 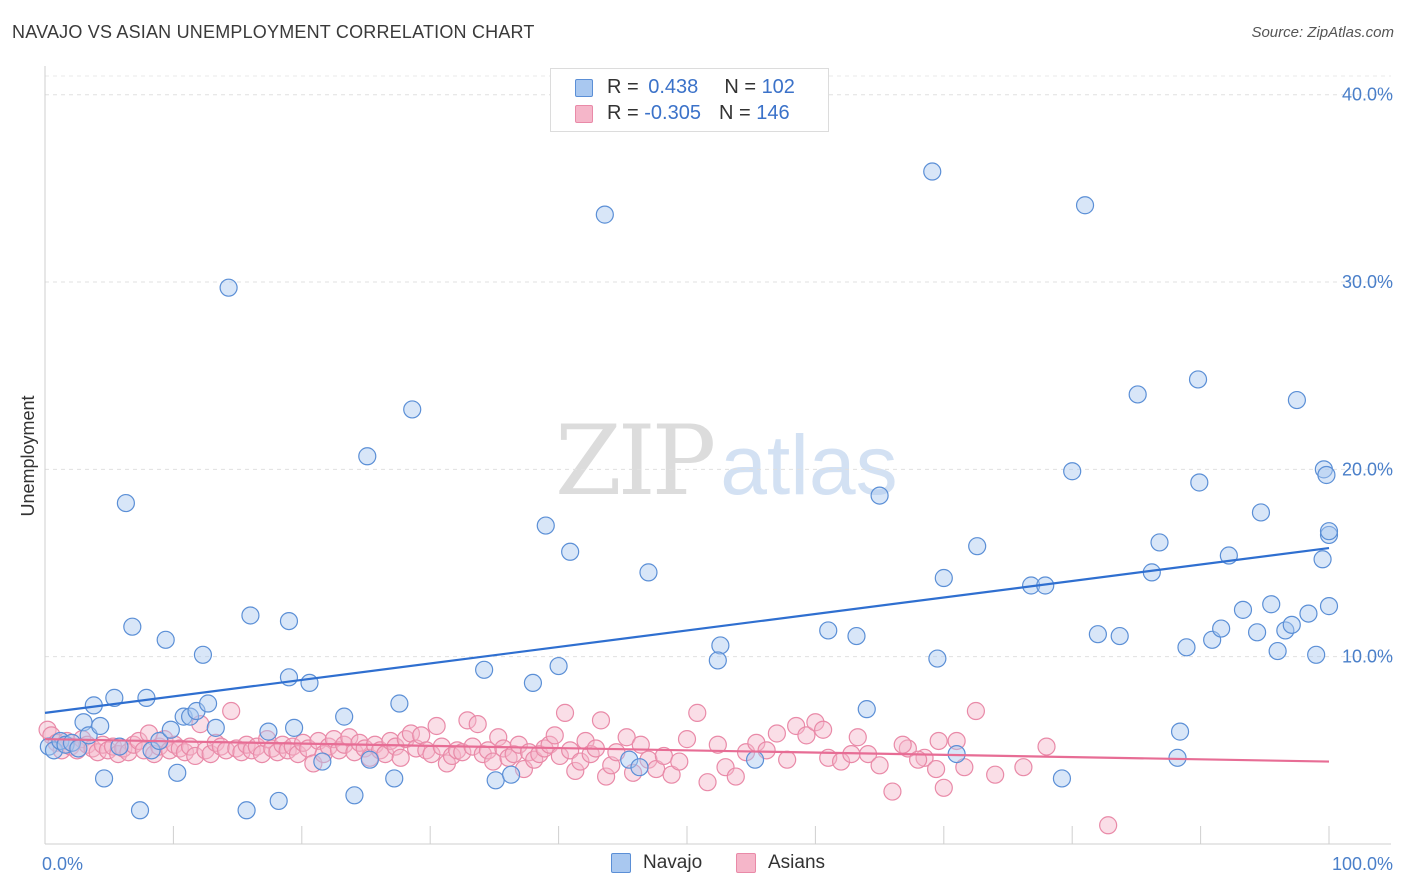 I want to click on y-tick-label: 10.0%, so click(x=1367, y=657).